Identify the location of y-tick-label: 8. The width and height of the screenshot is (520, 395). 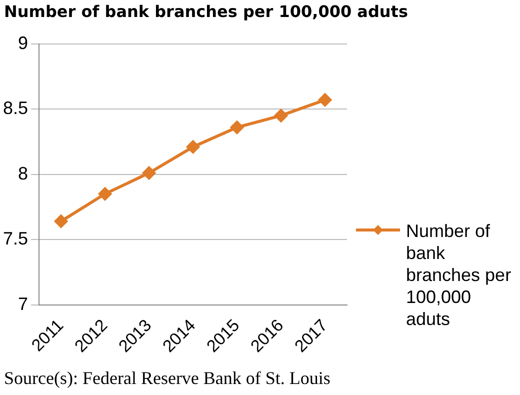
(23, 173).